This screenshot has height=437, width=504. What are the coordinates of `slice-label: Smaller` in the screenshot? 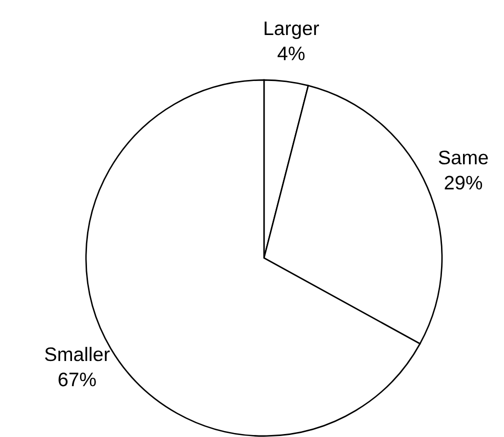 It's located at (77, 354).